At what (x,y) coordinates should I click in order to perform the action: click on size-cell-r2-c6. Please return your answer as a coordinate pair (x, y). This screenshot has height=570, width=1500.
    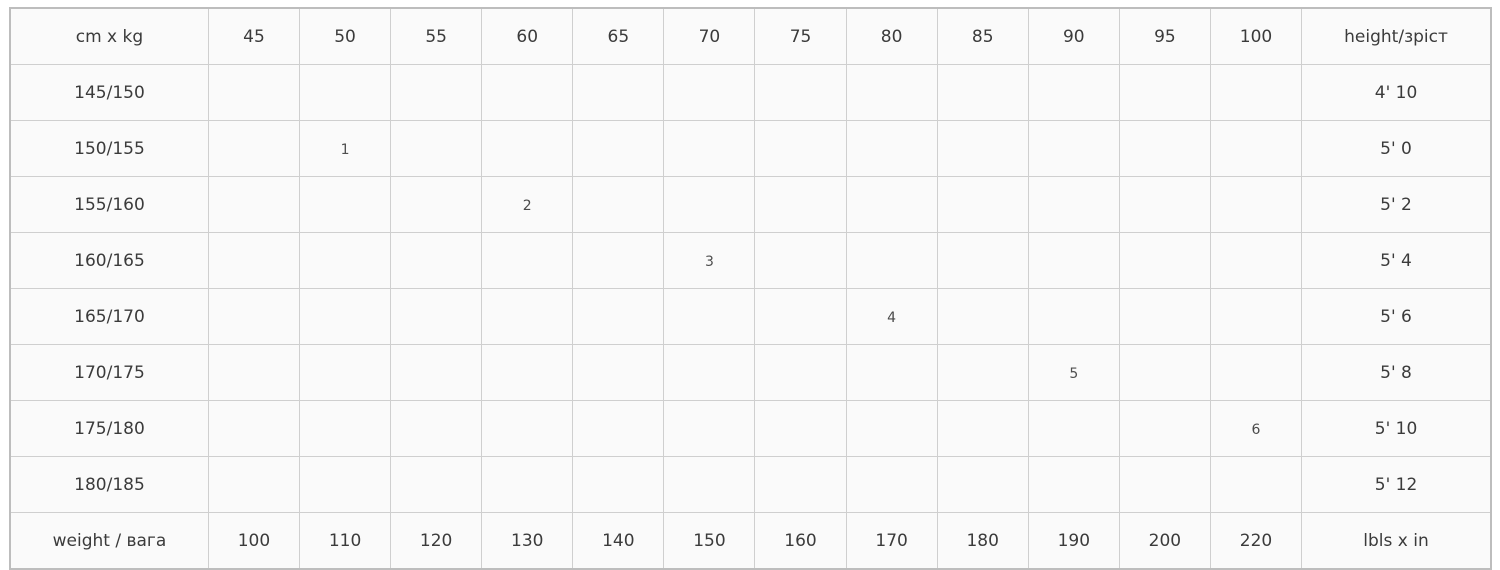
    Looking at the image, I should click on (709, 148).